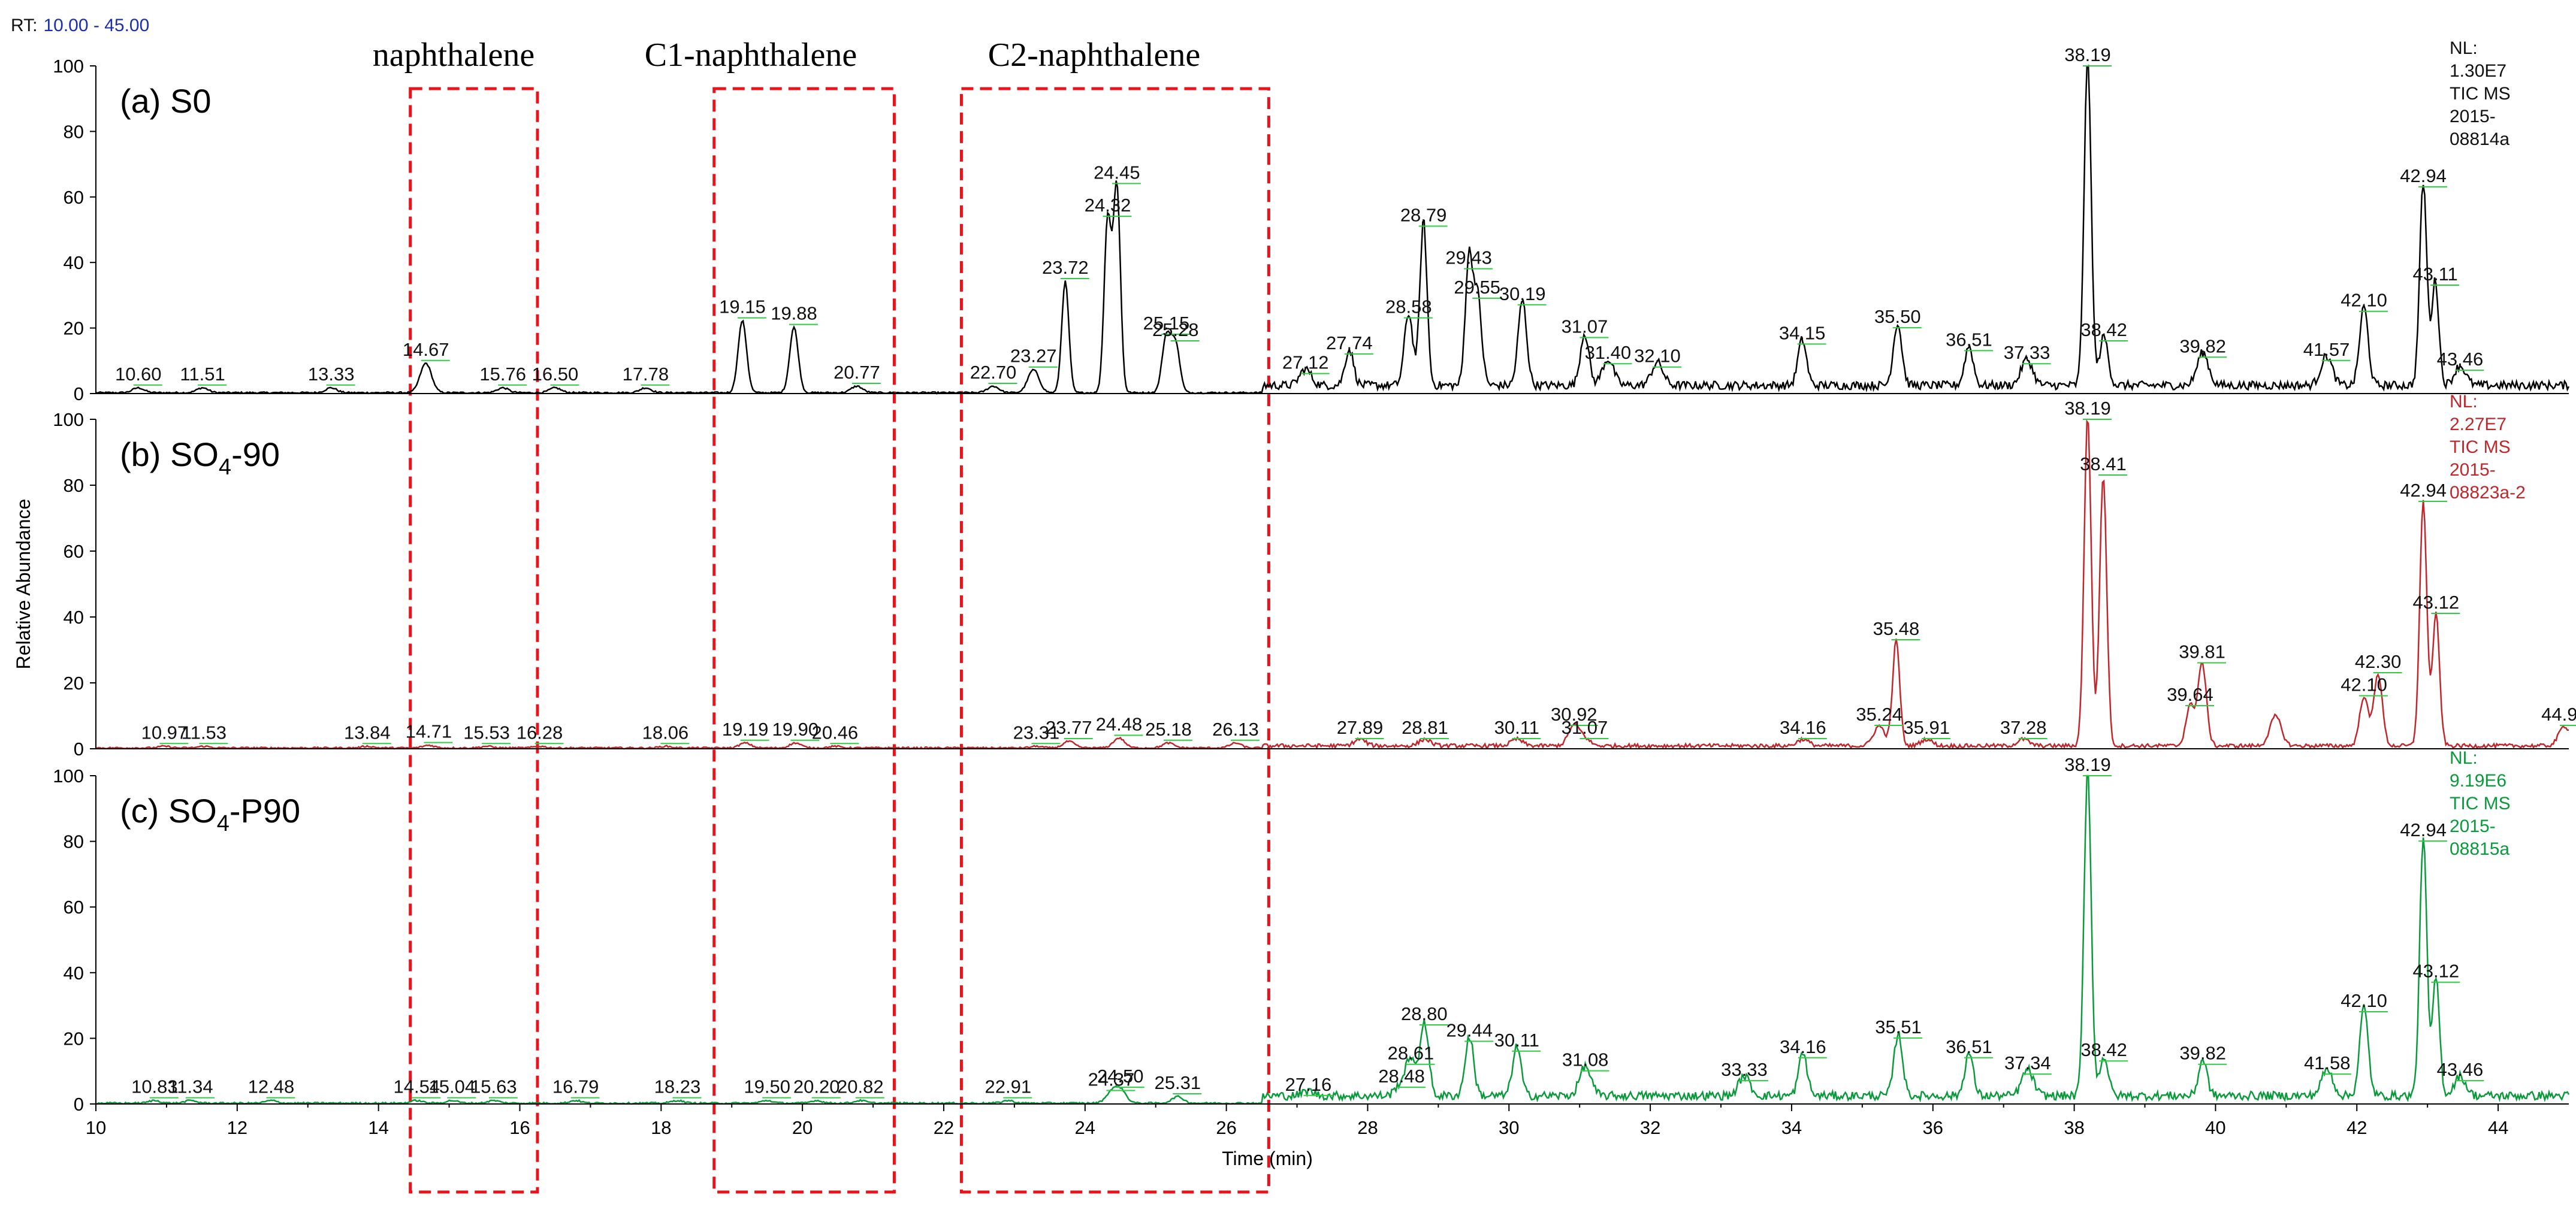 This screenshot has height=1207, width=2576. Describe the element at coordinates (2478, 424) in the screenshot. I see `nl-info-line: 2.27E7` at that location.